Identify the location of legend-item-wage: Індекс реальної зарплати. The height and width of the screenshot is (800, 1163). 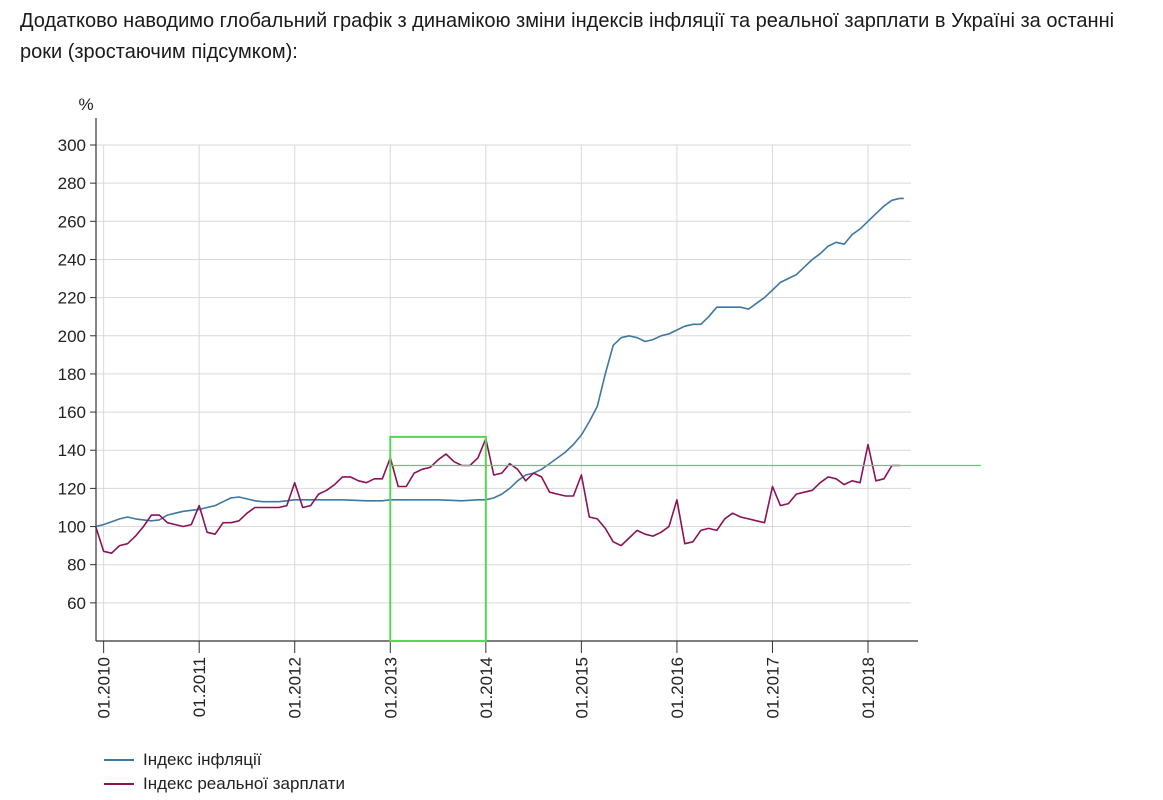
(224, 784).